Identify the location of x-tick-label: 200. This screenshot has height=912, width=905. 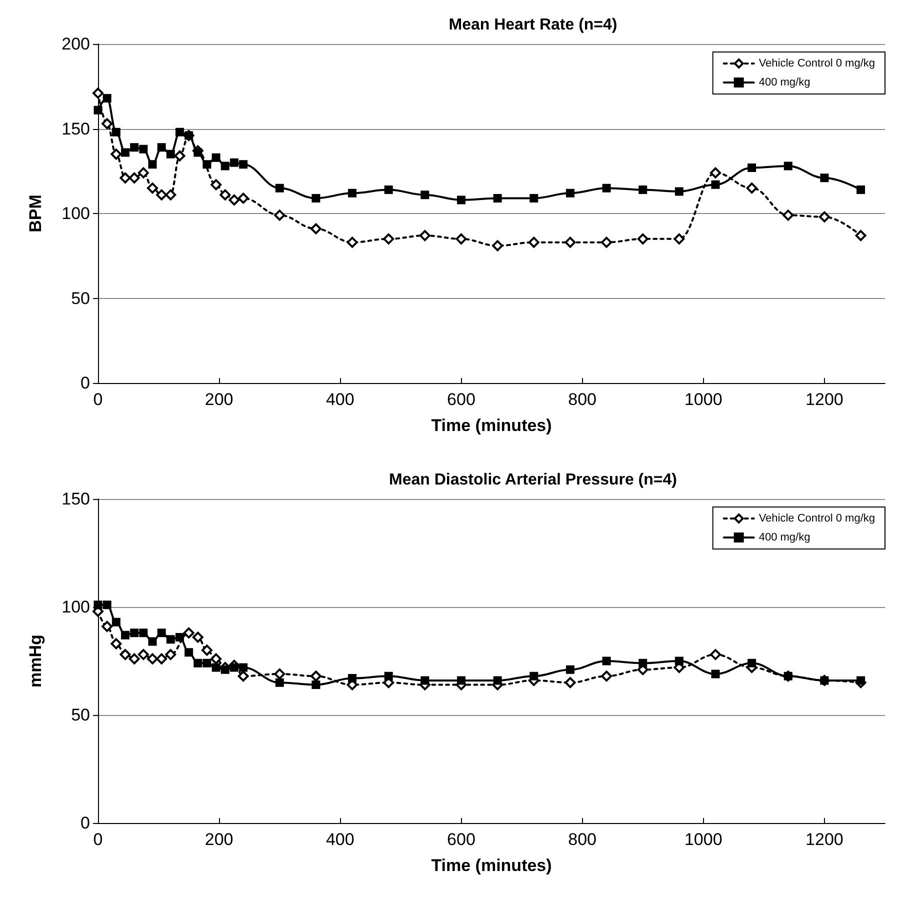
(219, 399).